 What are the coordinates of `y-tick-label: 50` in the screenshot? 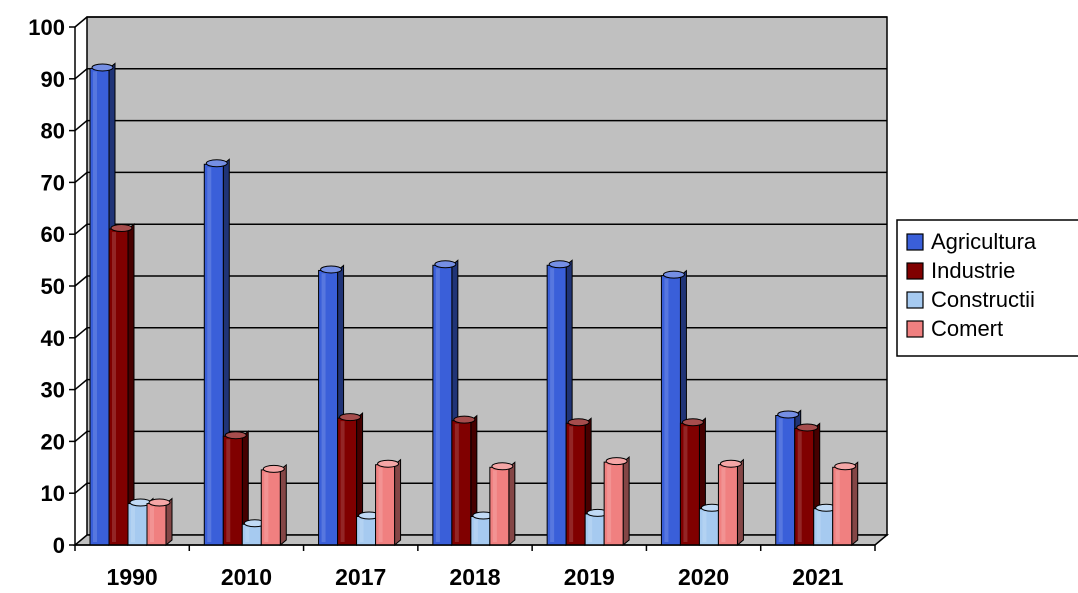 It's located at (53, 286).